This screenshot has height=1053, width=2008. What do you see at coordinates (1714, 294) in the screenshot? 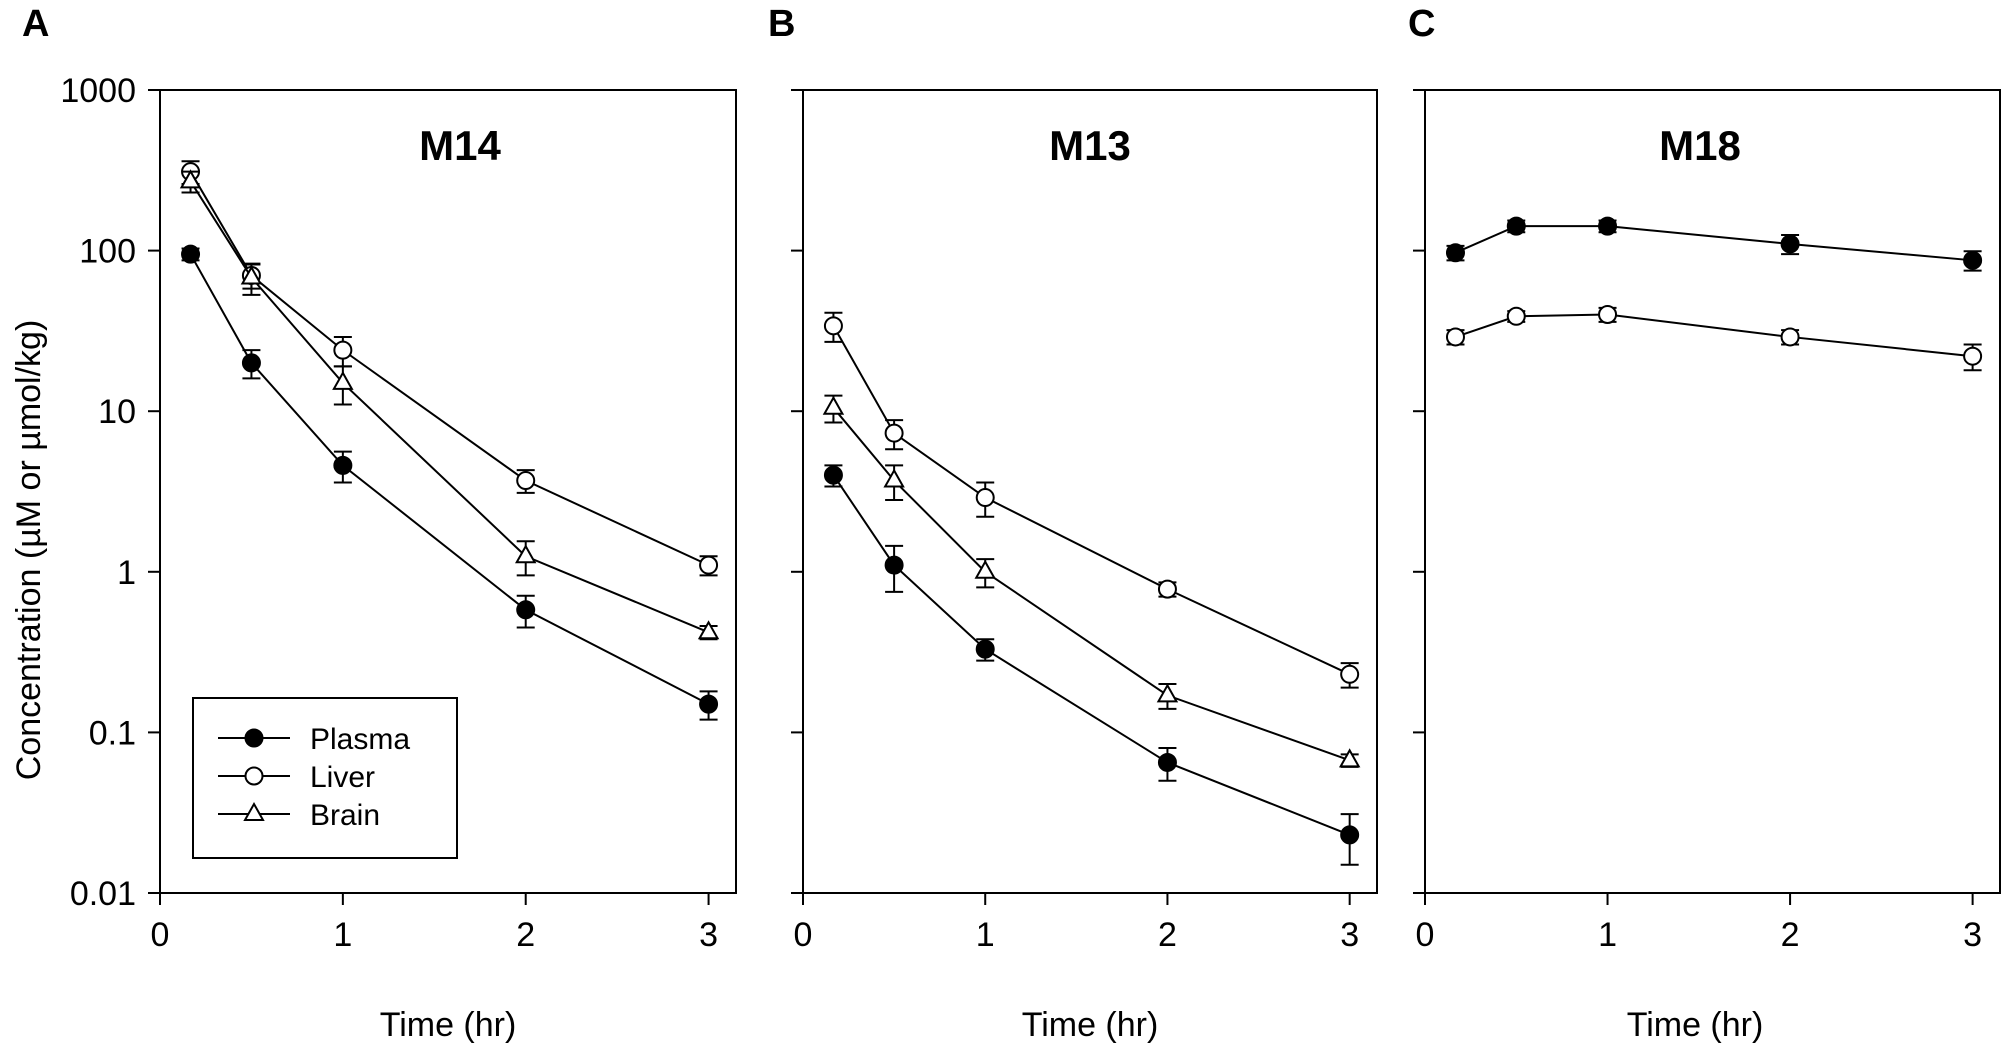
I see `series-c` at bounding box center [1714, 294].